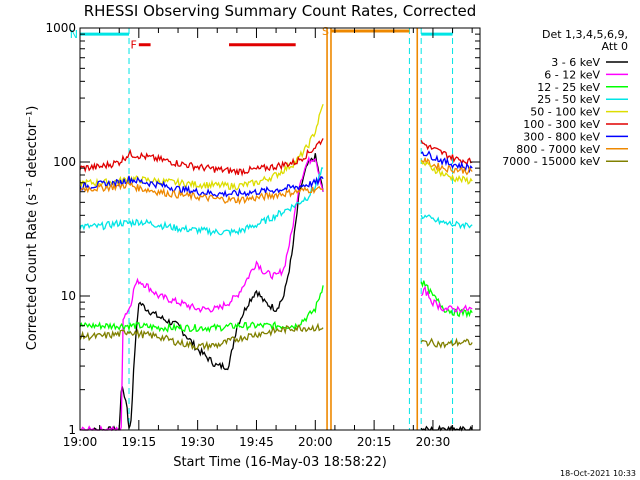 This screenshot has height=480, width=640. What do you see at coordinates (561, 136) in the screenshot?
I see `legend-entry: 300 - 800 keV` at bounding box center [561, 136].